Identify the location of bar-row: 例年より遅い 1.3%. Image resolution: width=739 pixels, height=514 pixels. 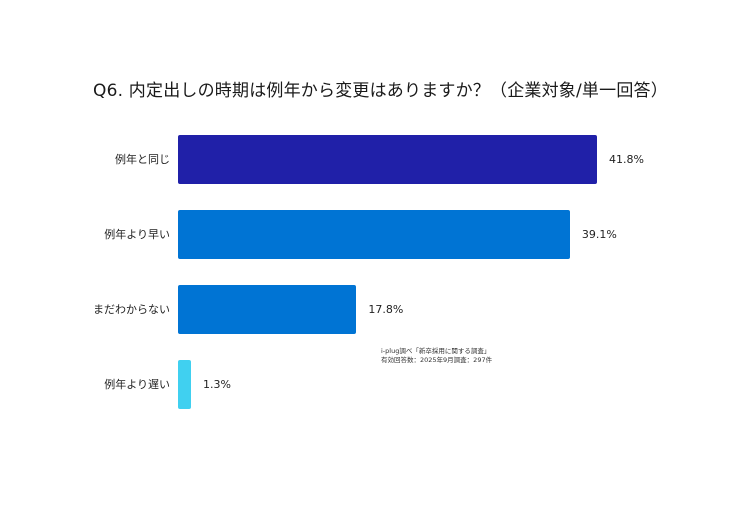
(369, 384).